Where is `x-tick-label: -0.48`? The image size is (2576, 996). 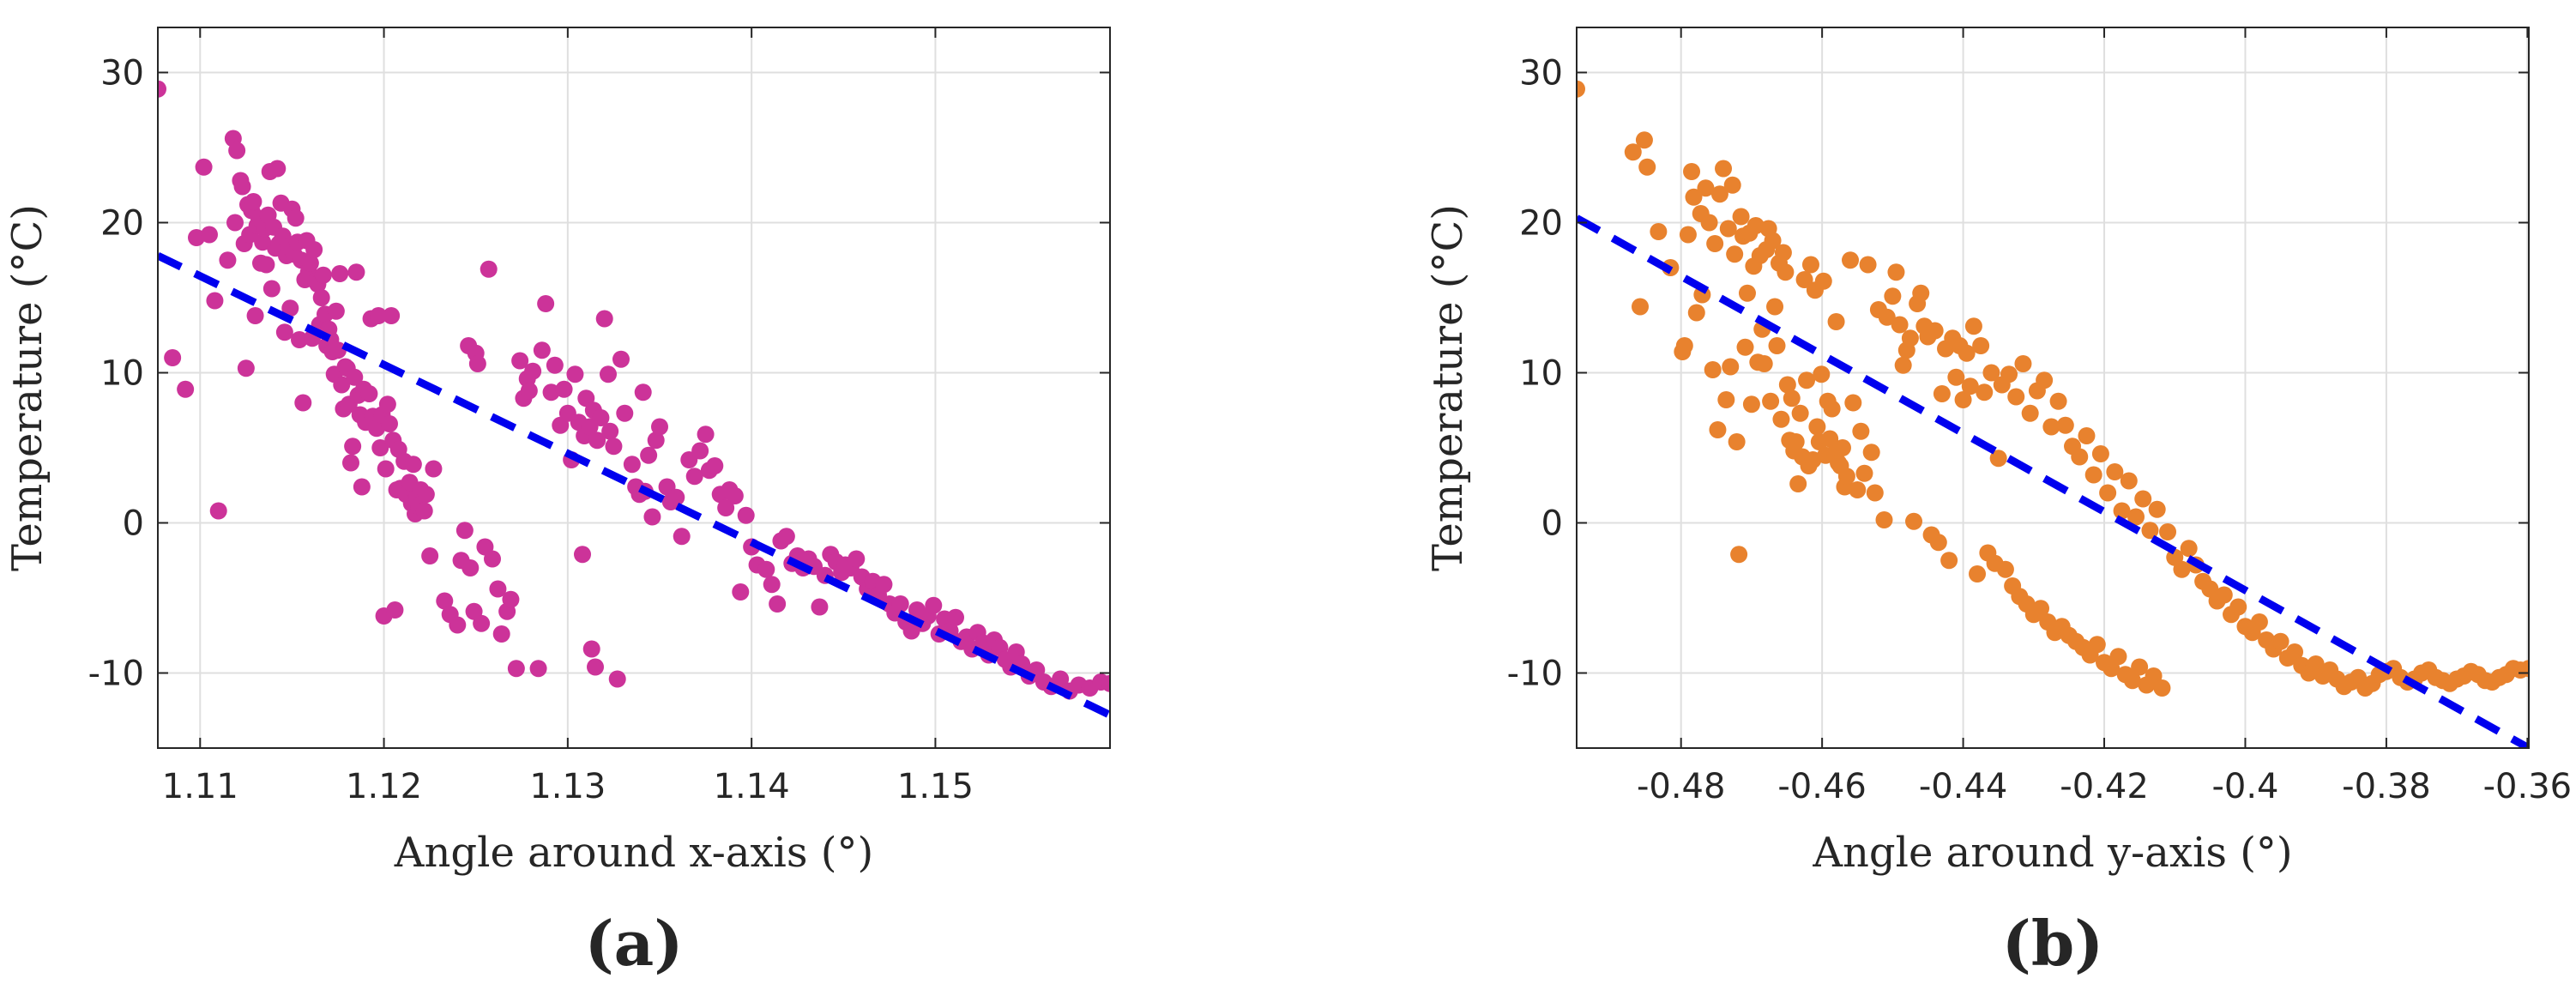
x-tick-label: -0.48 is located at coordinates (1681, 787).